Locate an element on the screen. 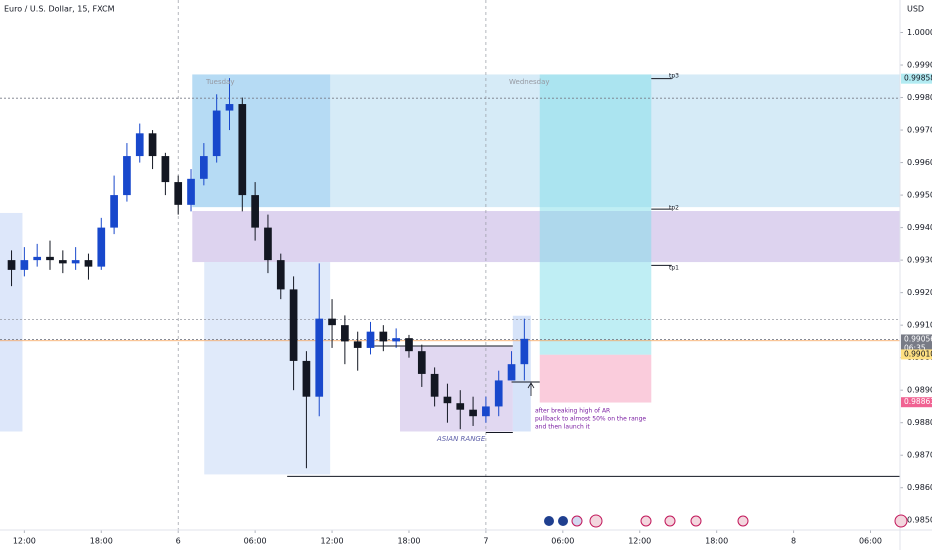  session-label: Tuesday is located at coordinates (219, 82).